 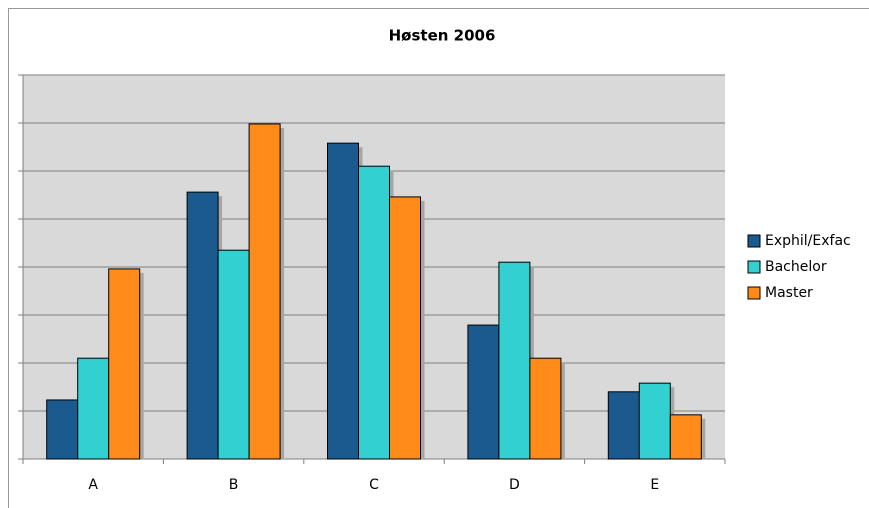 What do you see at coordinates (93, 485) in the screenshot?
I see `x-tick-label: A` at bounding box center [93, 485].